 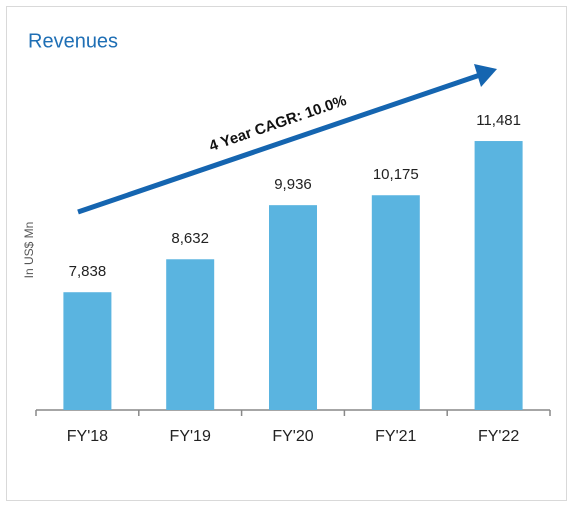 What do you see at coordinates (29, 250) in the screenshot?
I see `y-axis-label: In US$ Mn` at bounding box center [29, 250].